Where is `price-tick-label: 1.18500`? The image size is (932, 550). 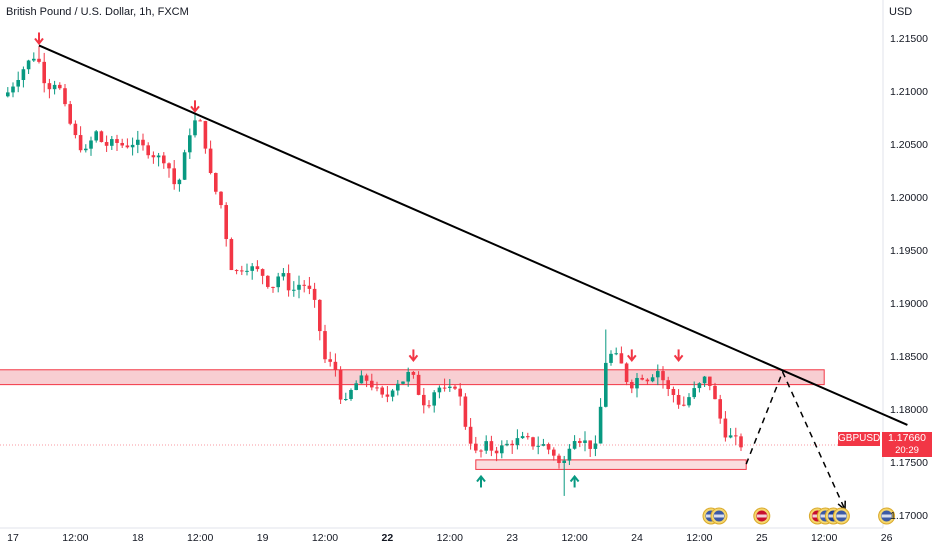 price-tick-label: 1.18500 is located at coordinates (909, 357).